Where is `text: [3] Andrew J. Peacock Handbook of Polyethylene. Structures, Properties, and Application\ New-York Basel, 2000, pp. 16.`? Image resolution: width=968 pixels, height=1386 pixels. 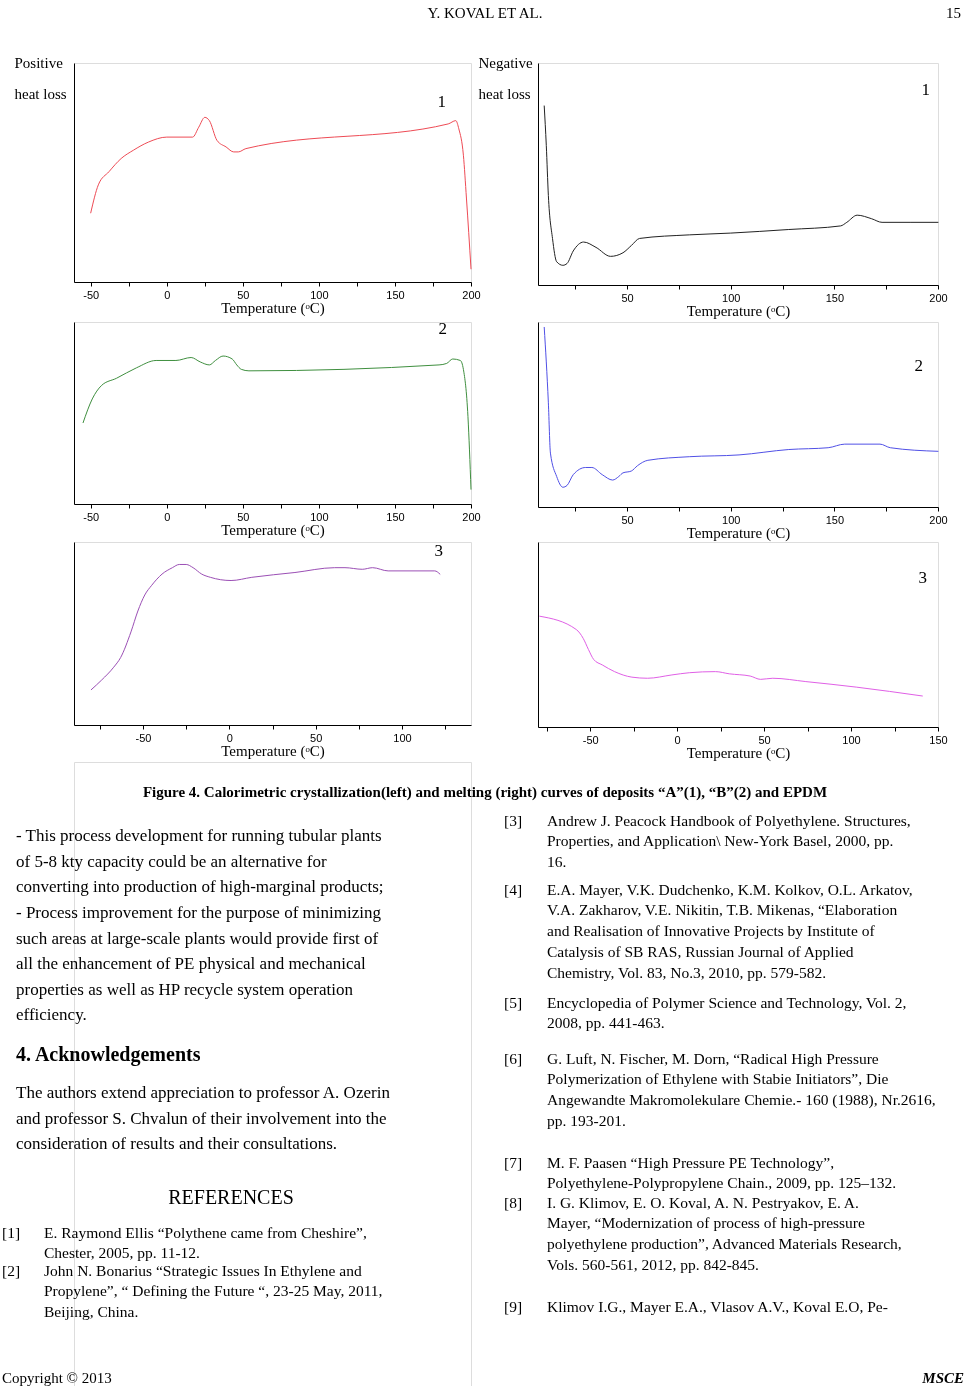 text: [3] Andrew J. Peacock Handbook of Polyethylene. Structures, Properties, and Application\ New-York Basel, 2000, pp. 16. is located at coordinates (707, 841).